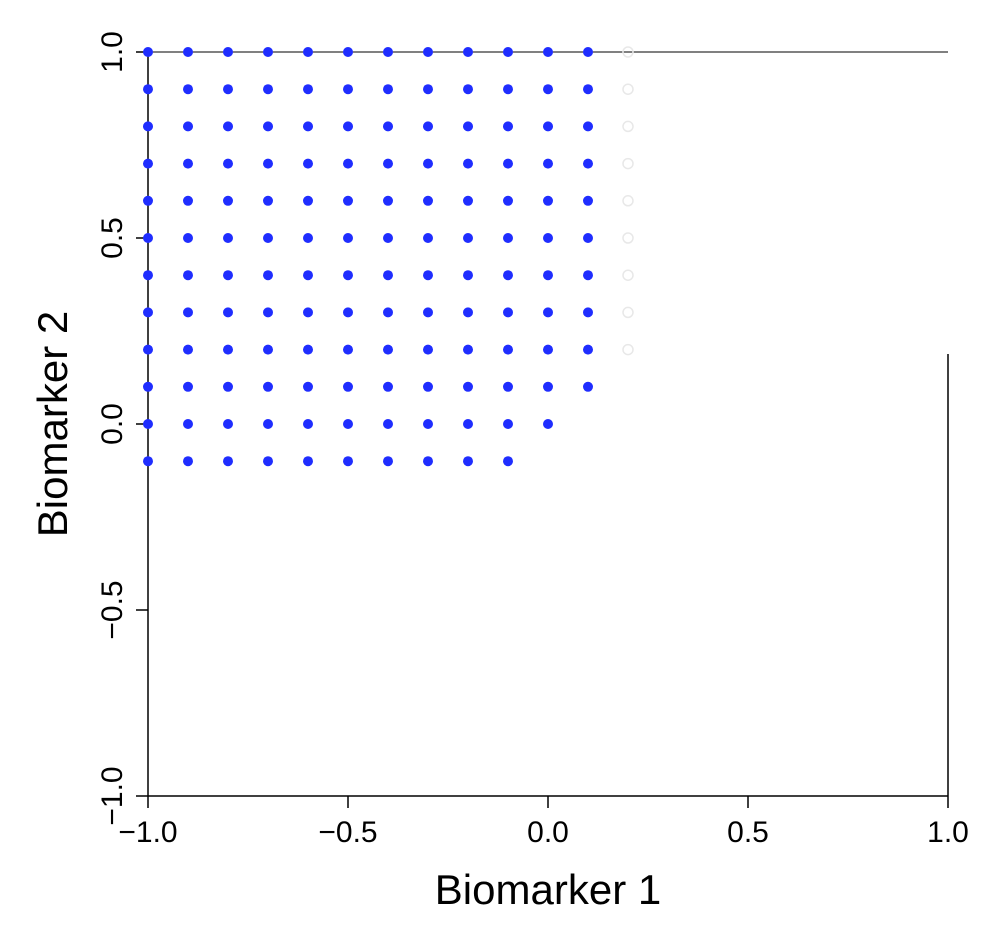 The height and width of the screenshot is (932, 1000). I want to click on y-axis-title: Biomarker 2, so click(52, 424).